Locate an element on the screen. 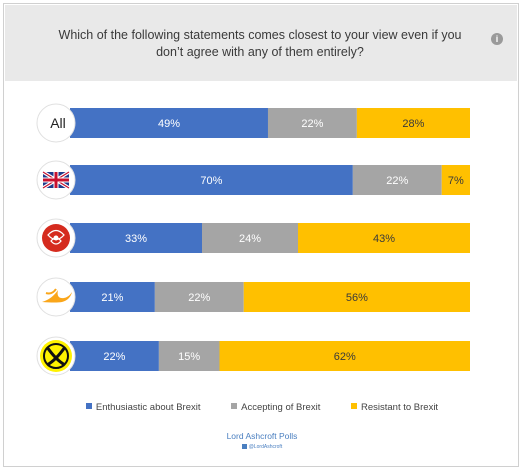 Image resolution: width=526 pixels, height=472 pixels. bird-body is located at coordinates (57, 296).